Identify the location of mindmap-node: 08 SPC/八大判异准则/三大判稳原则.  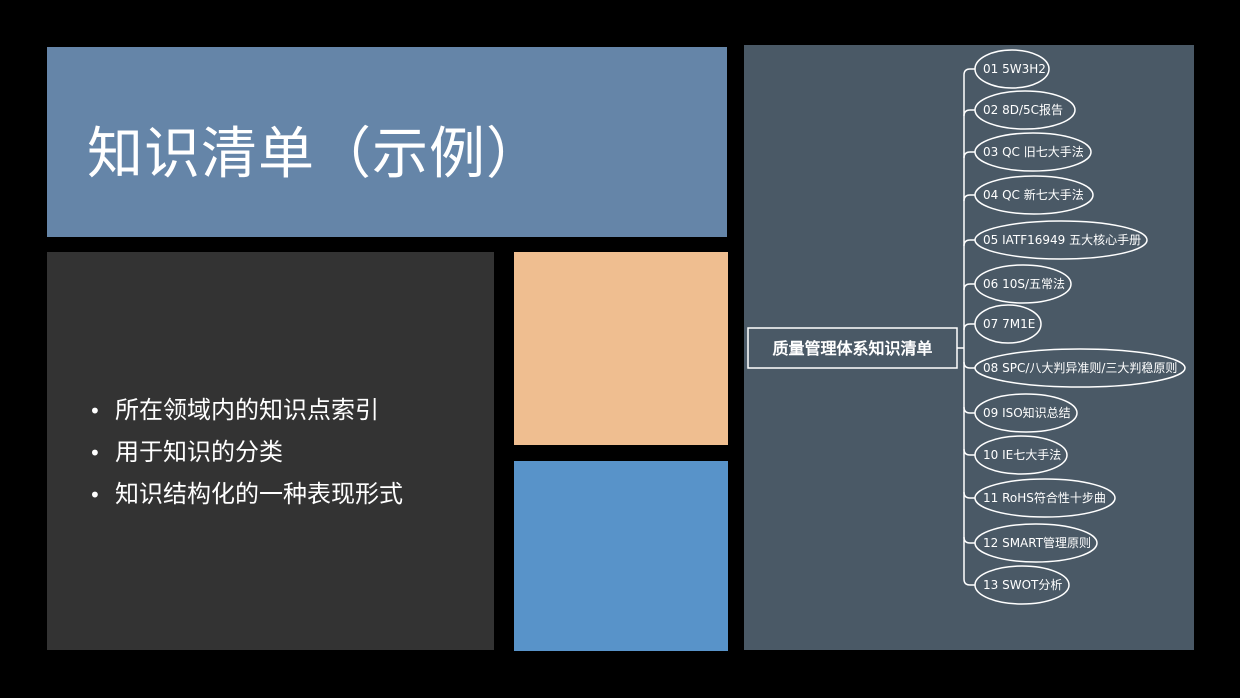
(1074, 368).